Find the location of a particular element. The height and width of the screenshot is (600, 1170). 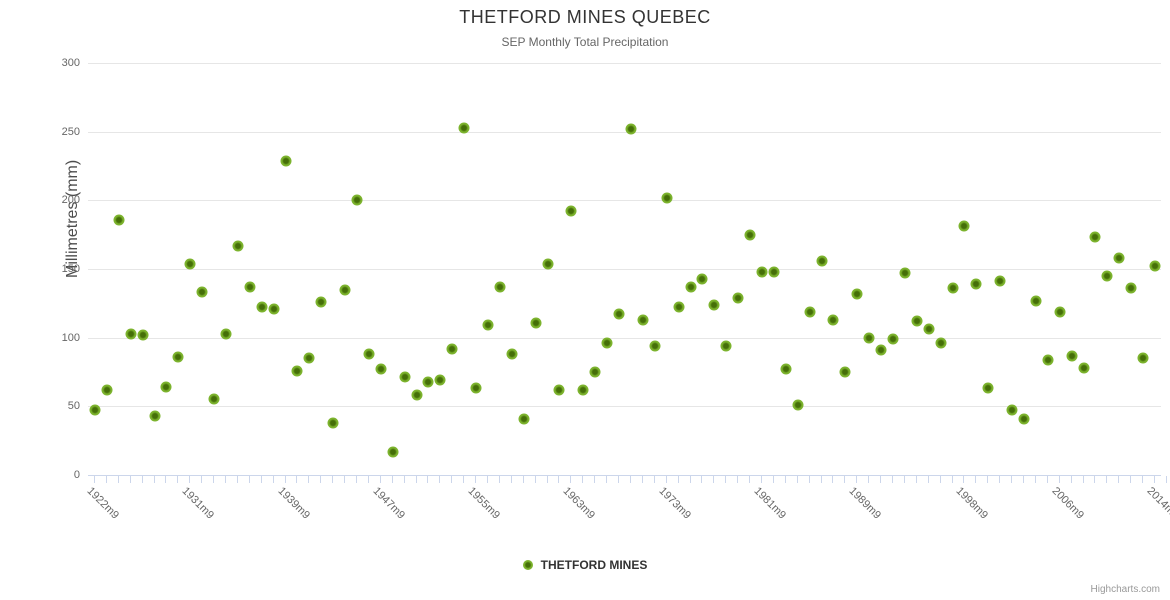

legend-item-thetford-mines: THETFORD MINES is located at coordinates (594, 565).